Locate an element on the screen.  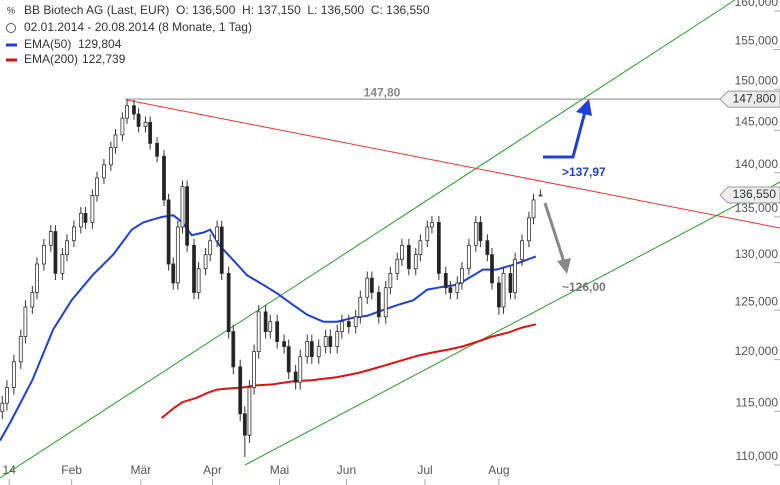
y-tick-label: 145,000 is located at coordinates (757, 121).